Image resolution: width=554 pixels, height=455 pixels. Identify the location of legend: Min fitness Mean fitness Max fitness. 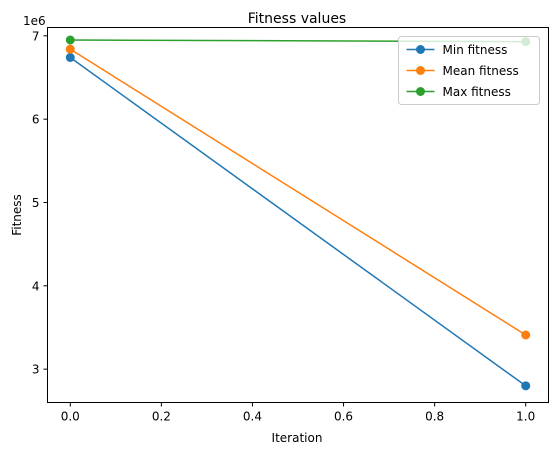
(469, 70).